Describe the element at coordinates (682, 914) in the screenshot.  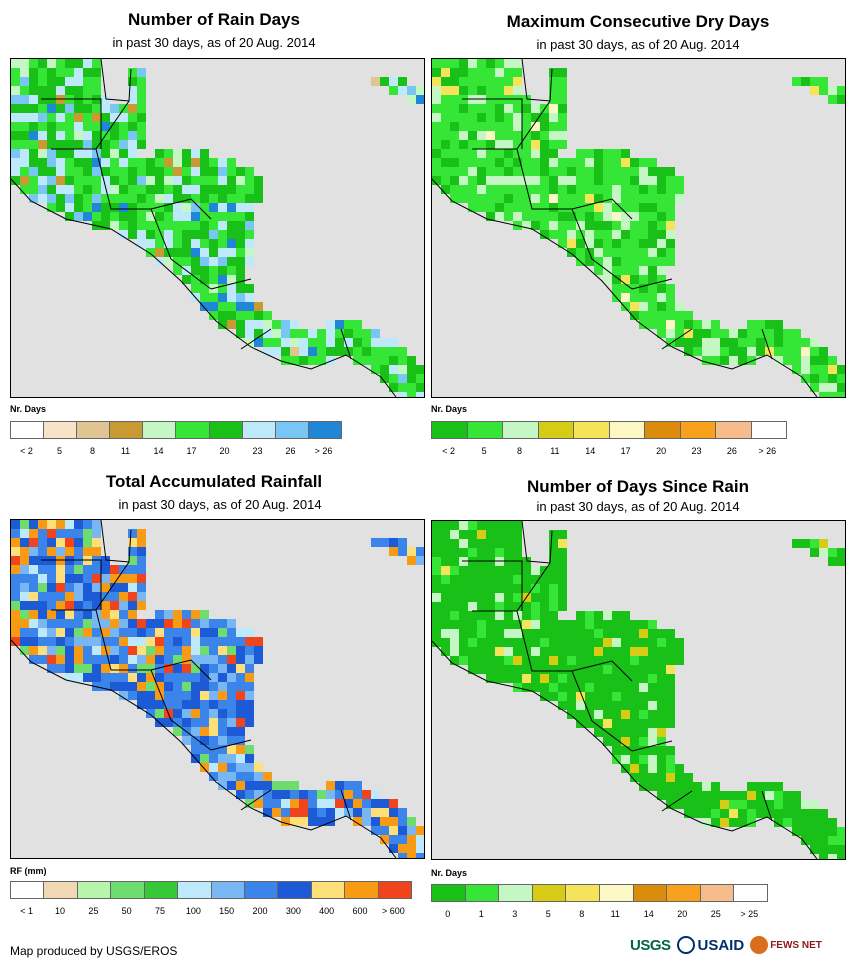
I see `legend-label: 20` at that location.